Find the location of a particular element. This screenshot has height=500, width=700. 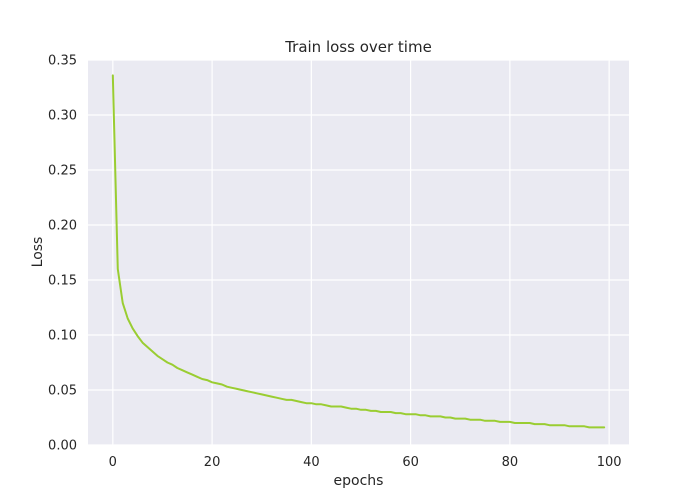

y-tick-label: 0.00 is located at coordinates (62, 446).